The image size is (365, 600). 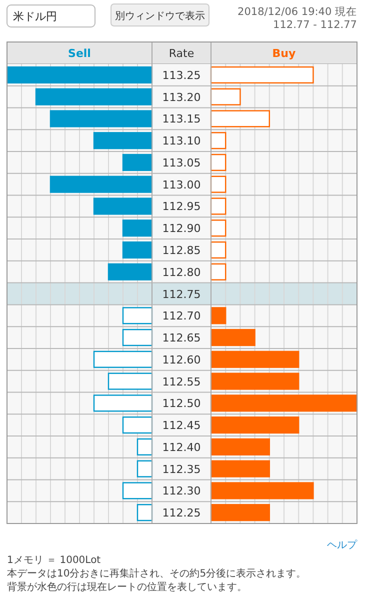 I want to click on y-tick-label: 113.05, so click(x=181, y=163).